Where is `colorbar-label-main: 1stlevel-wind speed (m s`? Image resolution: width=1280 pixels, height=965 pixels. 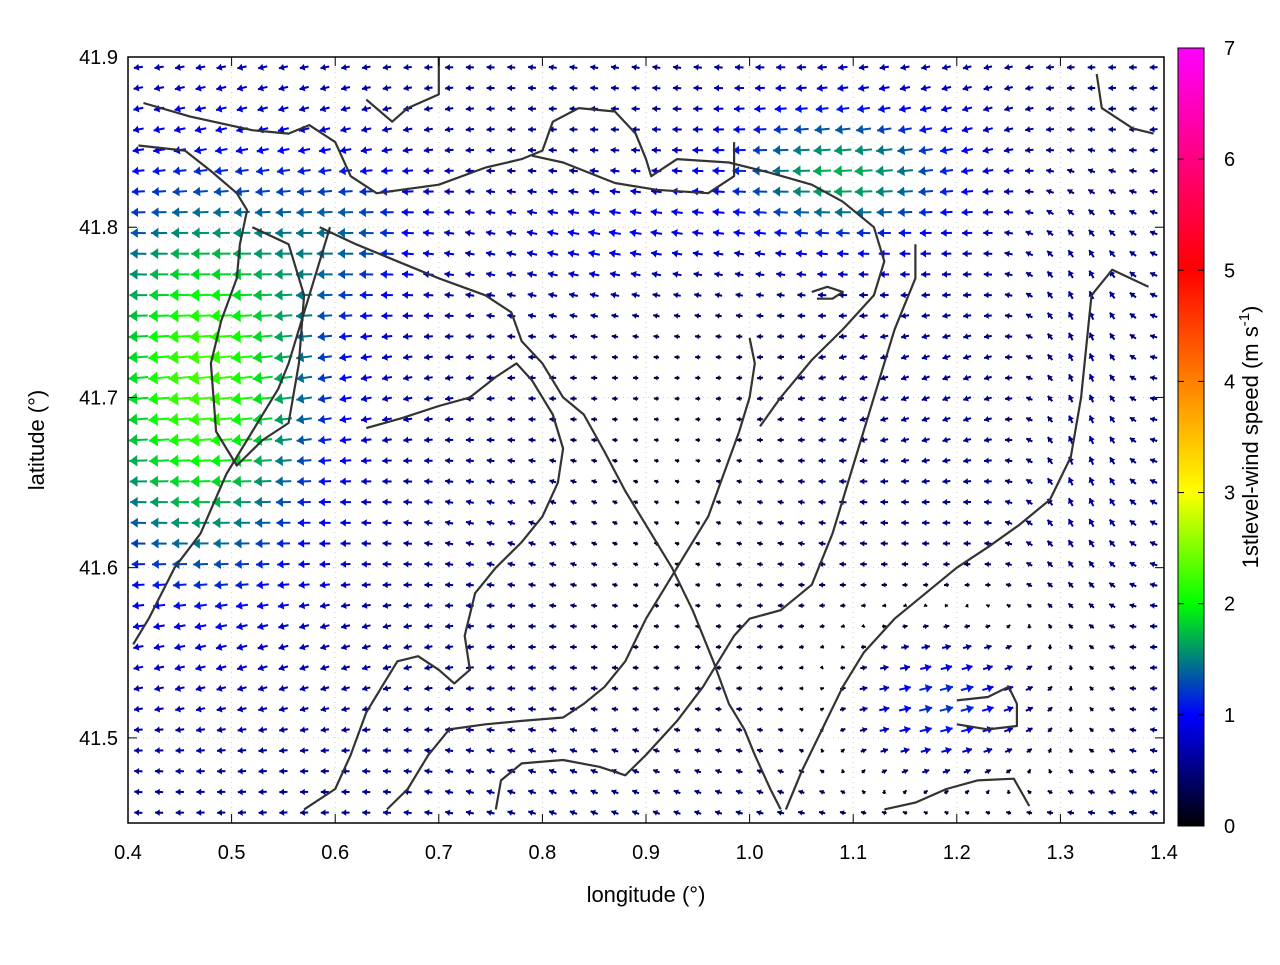
colorbar-label-main: 1stlevel-wind speed (m s is located at coordinates (1250, 447).